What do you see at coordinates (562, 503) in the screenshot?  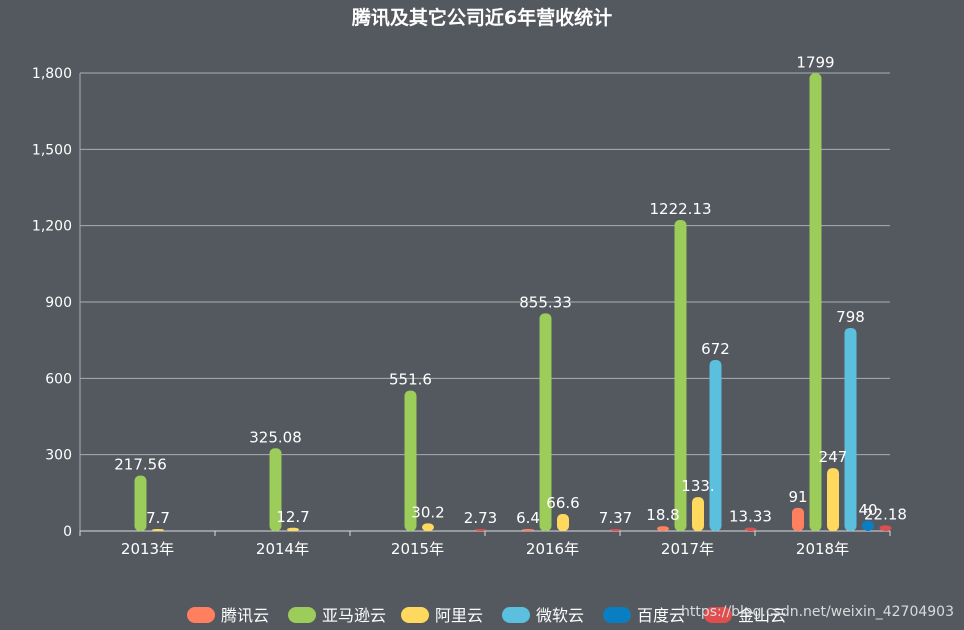 I see `data-label: 66.6` at bounding box center [562, 503].